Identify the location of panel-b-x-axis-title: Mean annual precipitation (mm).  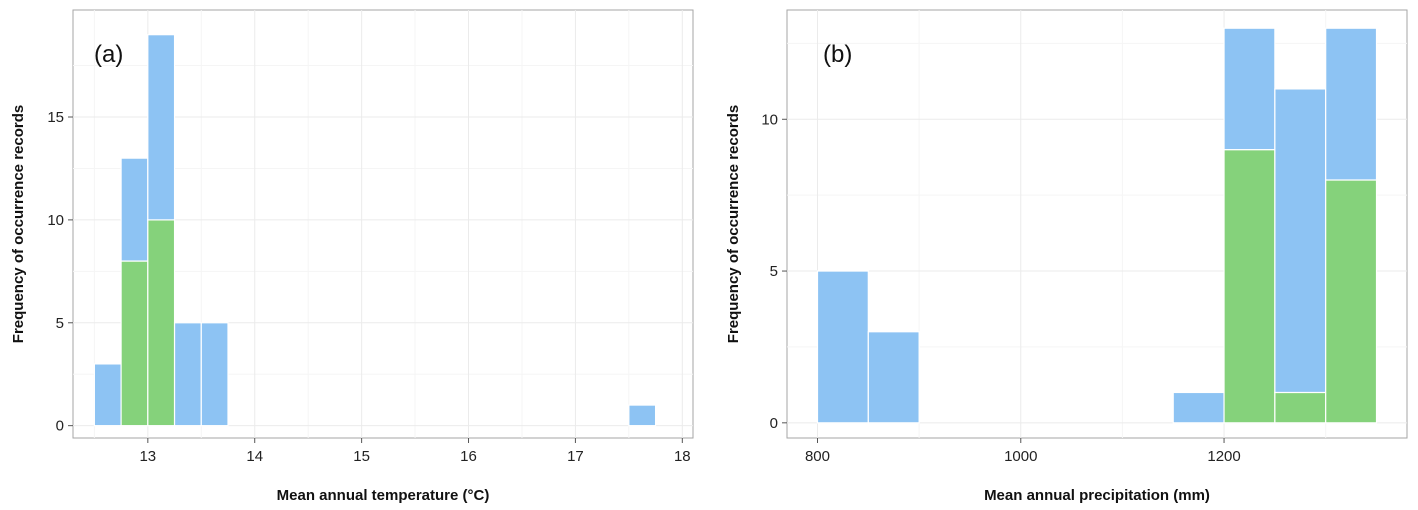
(1097, 495).